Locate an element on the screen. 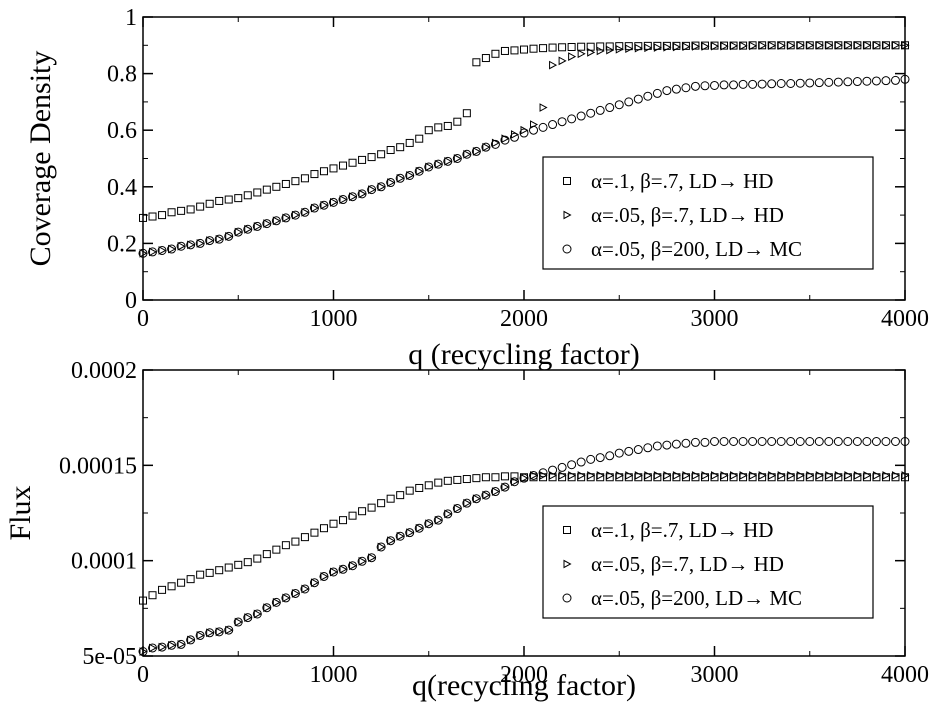 This screenshot has height=704, width=937. legend-marker-circle is located at coordinates (567, 598).